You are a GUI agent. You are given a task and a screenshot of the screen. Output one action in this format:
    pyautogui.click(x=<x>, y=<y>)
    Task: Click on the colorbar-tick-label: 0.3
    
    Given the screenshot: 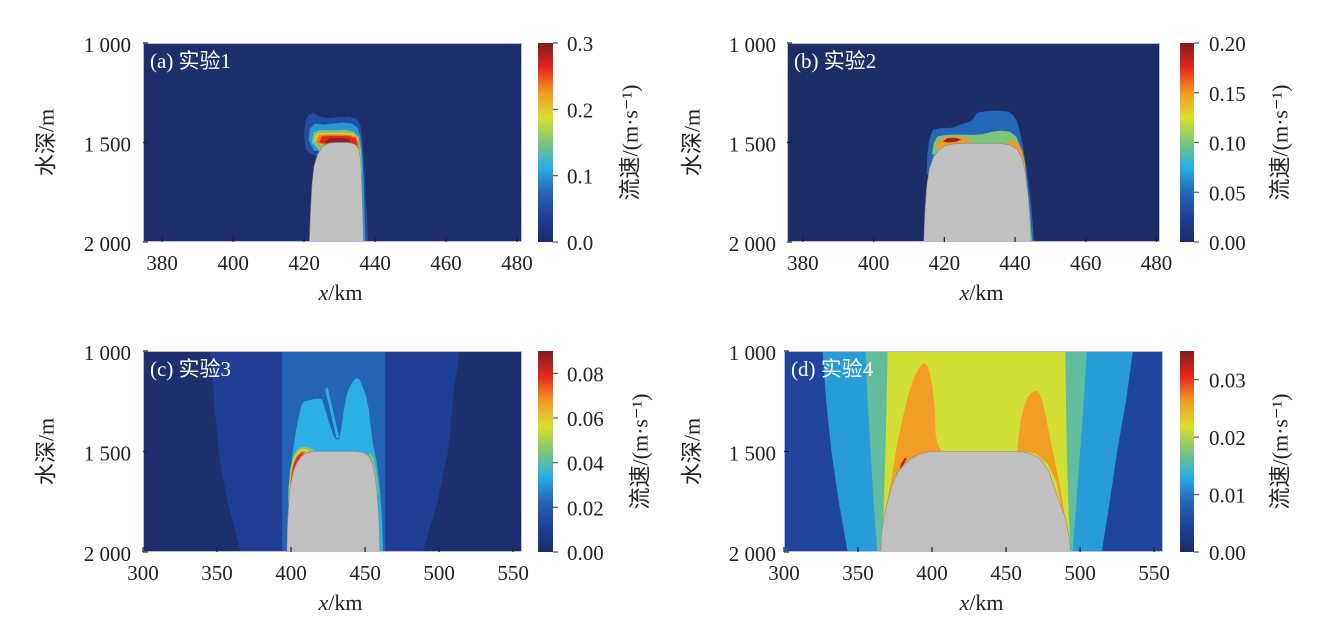 What is the action you would take?
    pyautogui.click(x=580, y=44)
    